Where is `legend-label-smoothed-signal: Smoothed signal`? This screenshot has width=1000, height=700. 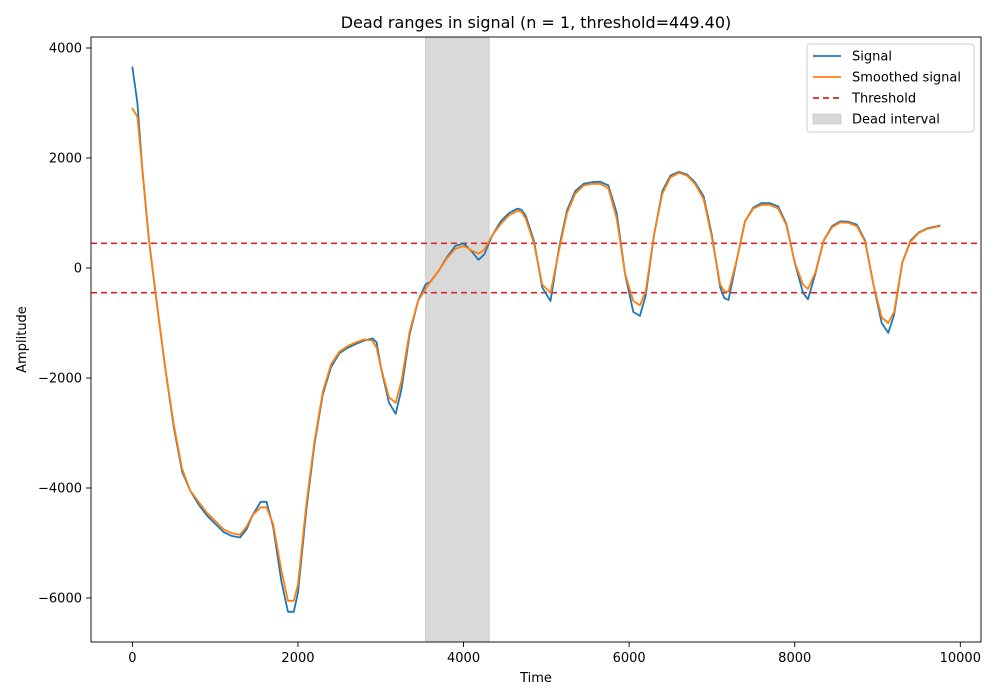 legend-label-smoothed-signal: Smoothed signal is located at coordinates (906, 78).